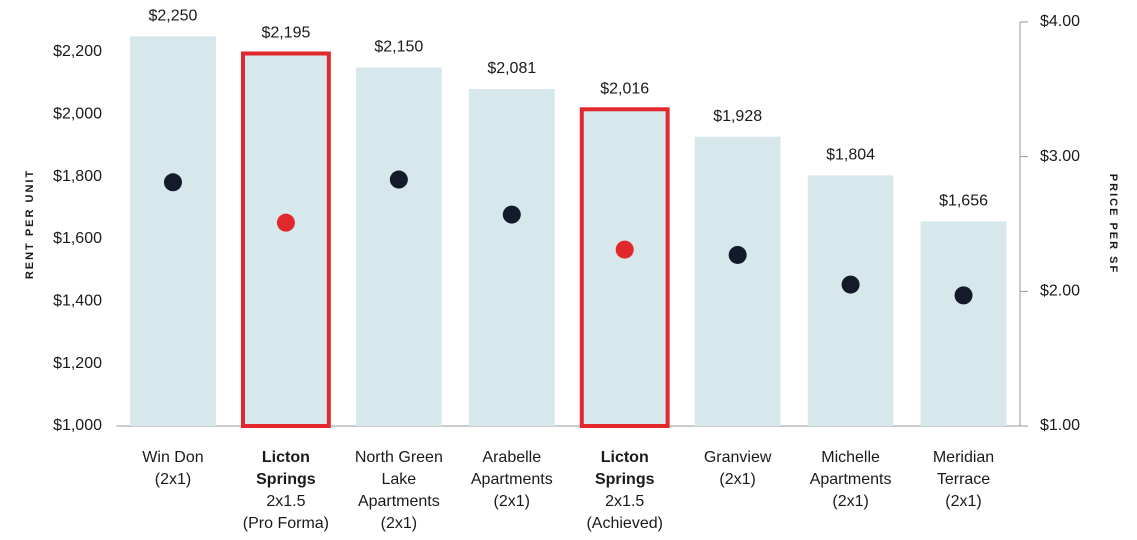 This screenshot has width=1137, height=540. I want to click on x-tick-label: (Achieved), so click(624, 523).